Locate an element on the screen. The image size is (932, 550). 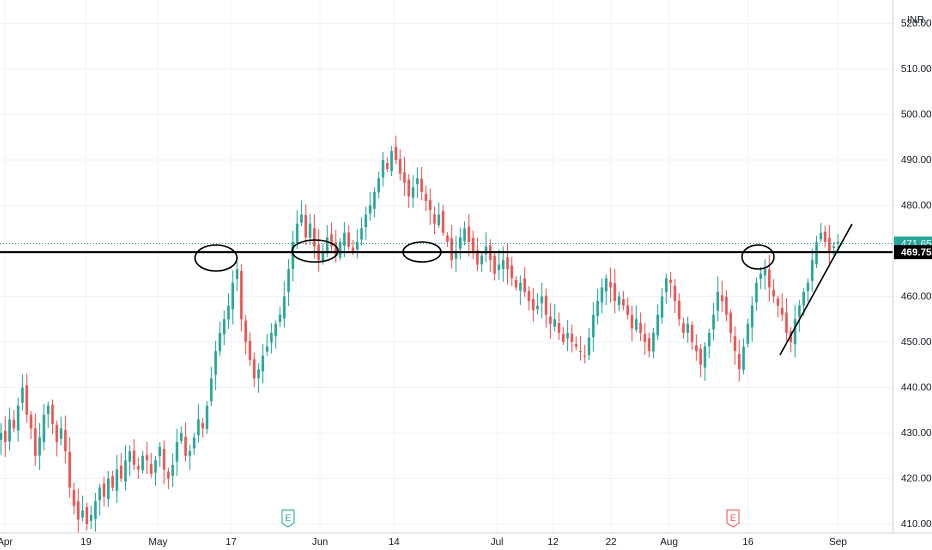
currency-label: INR is located at coordinates (915, 20).